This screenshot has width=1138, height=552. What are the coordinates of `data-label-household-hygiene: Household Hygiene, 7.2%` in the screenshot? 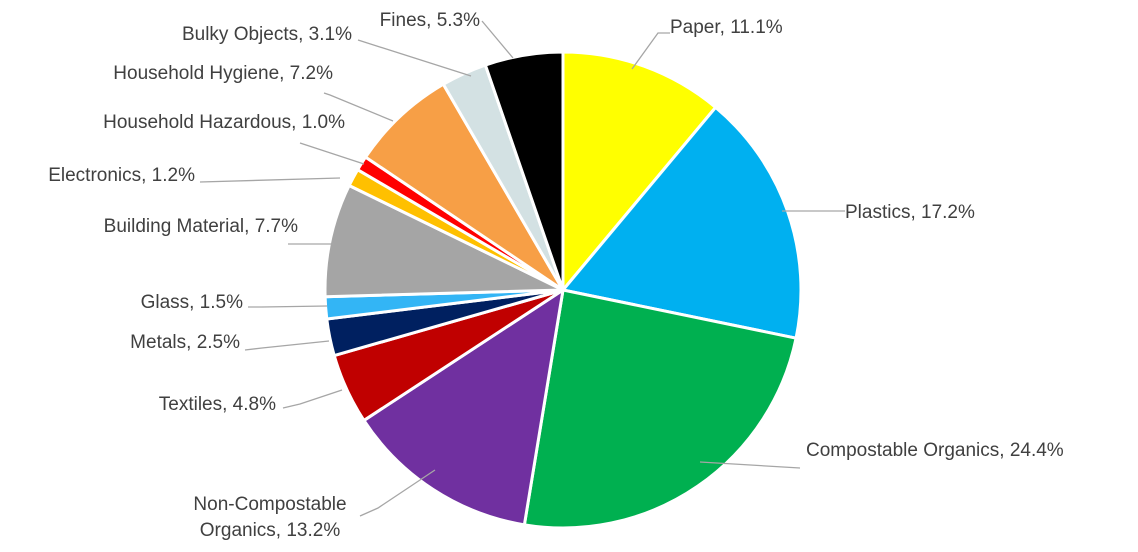 It's located at (223, 73).